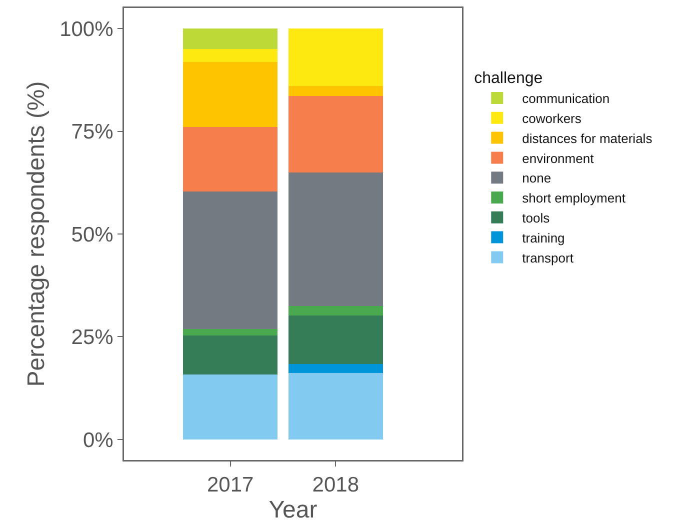  What do you see at coordinates (92, 234) in the screenshot?
I see `y-tick-label: 50%` at bounding box center [92, 234].